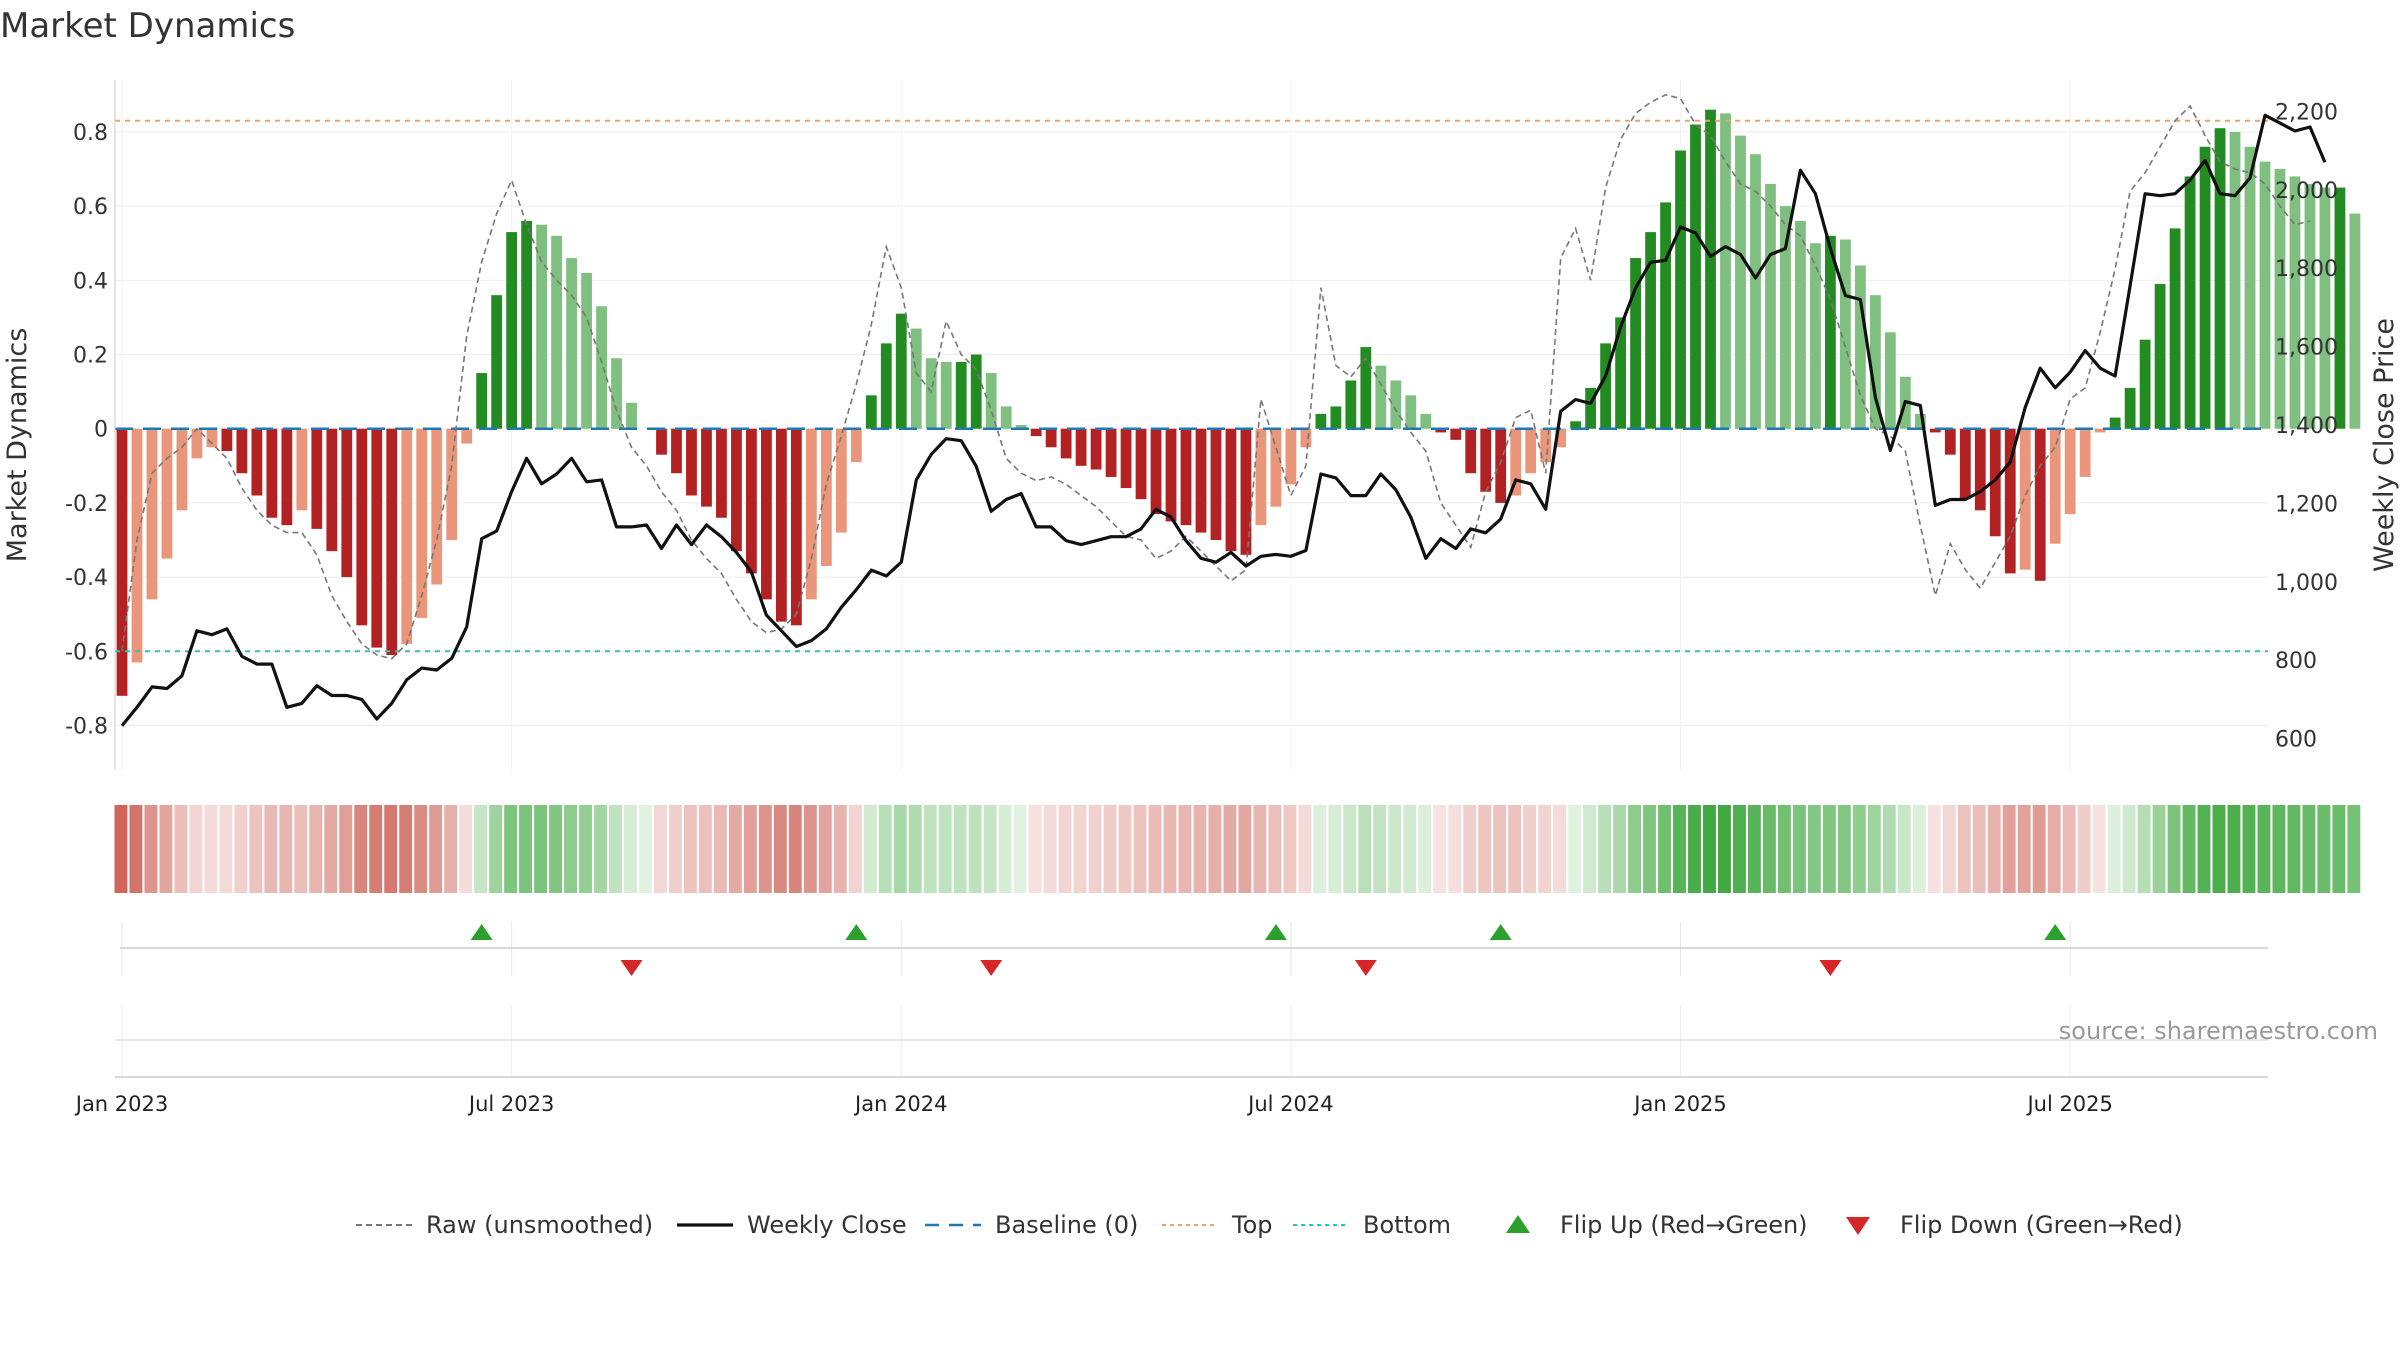 Image resolution: width=2400 pixels, height=1350 pixels. What do you see at coordinates (17, 445) in the screenshot?
I see `y-axis-title: Market Dynamics` at bounding box center [17, 445].